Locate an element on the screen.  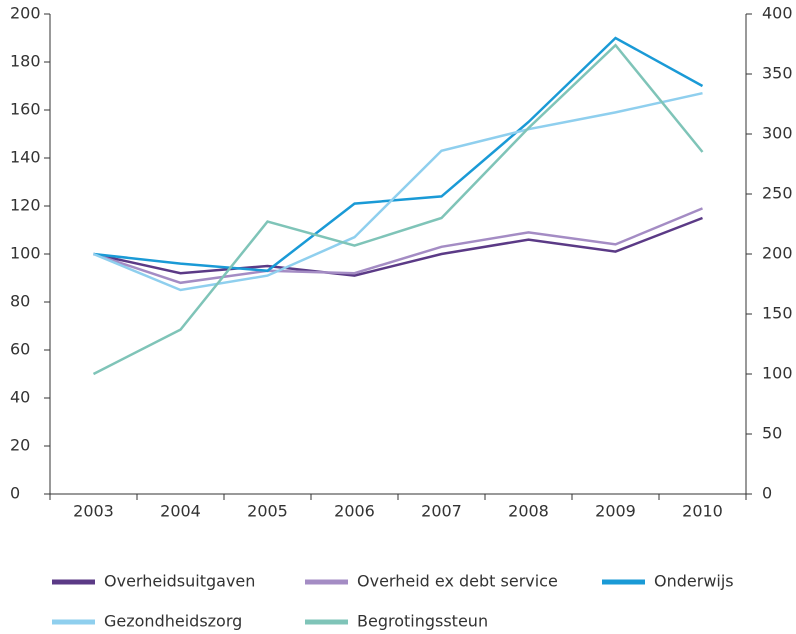
y2-tick-label: 250 is located at coordinates (777, 193).